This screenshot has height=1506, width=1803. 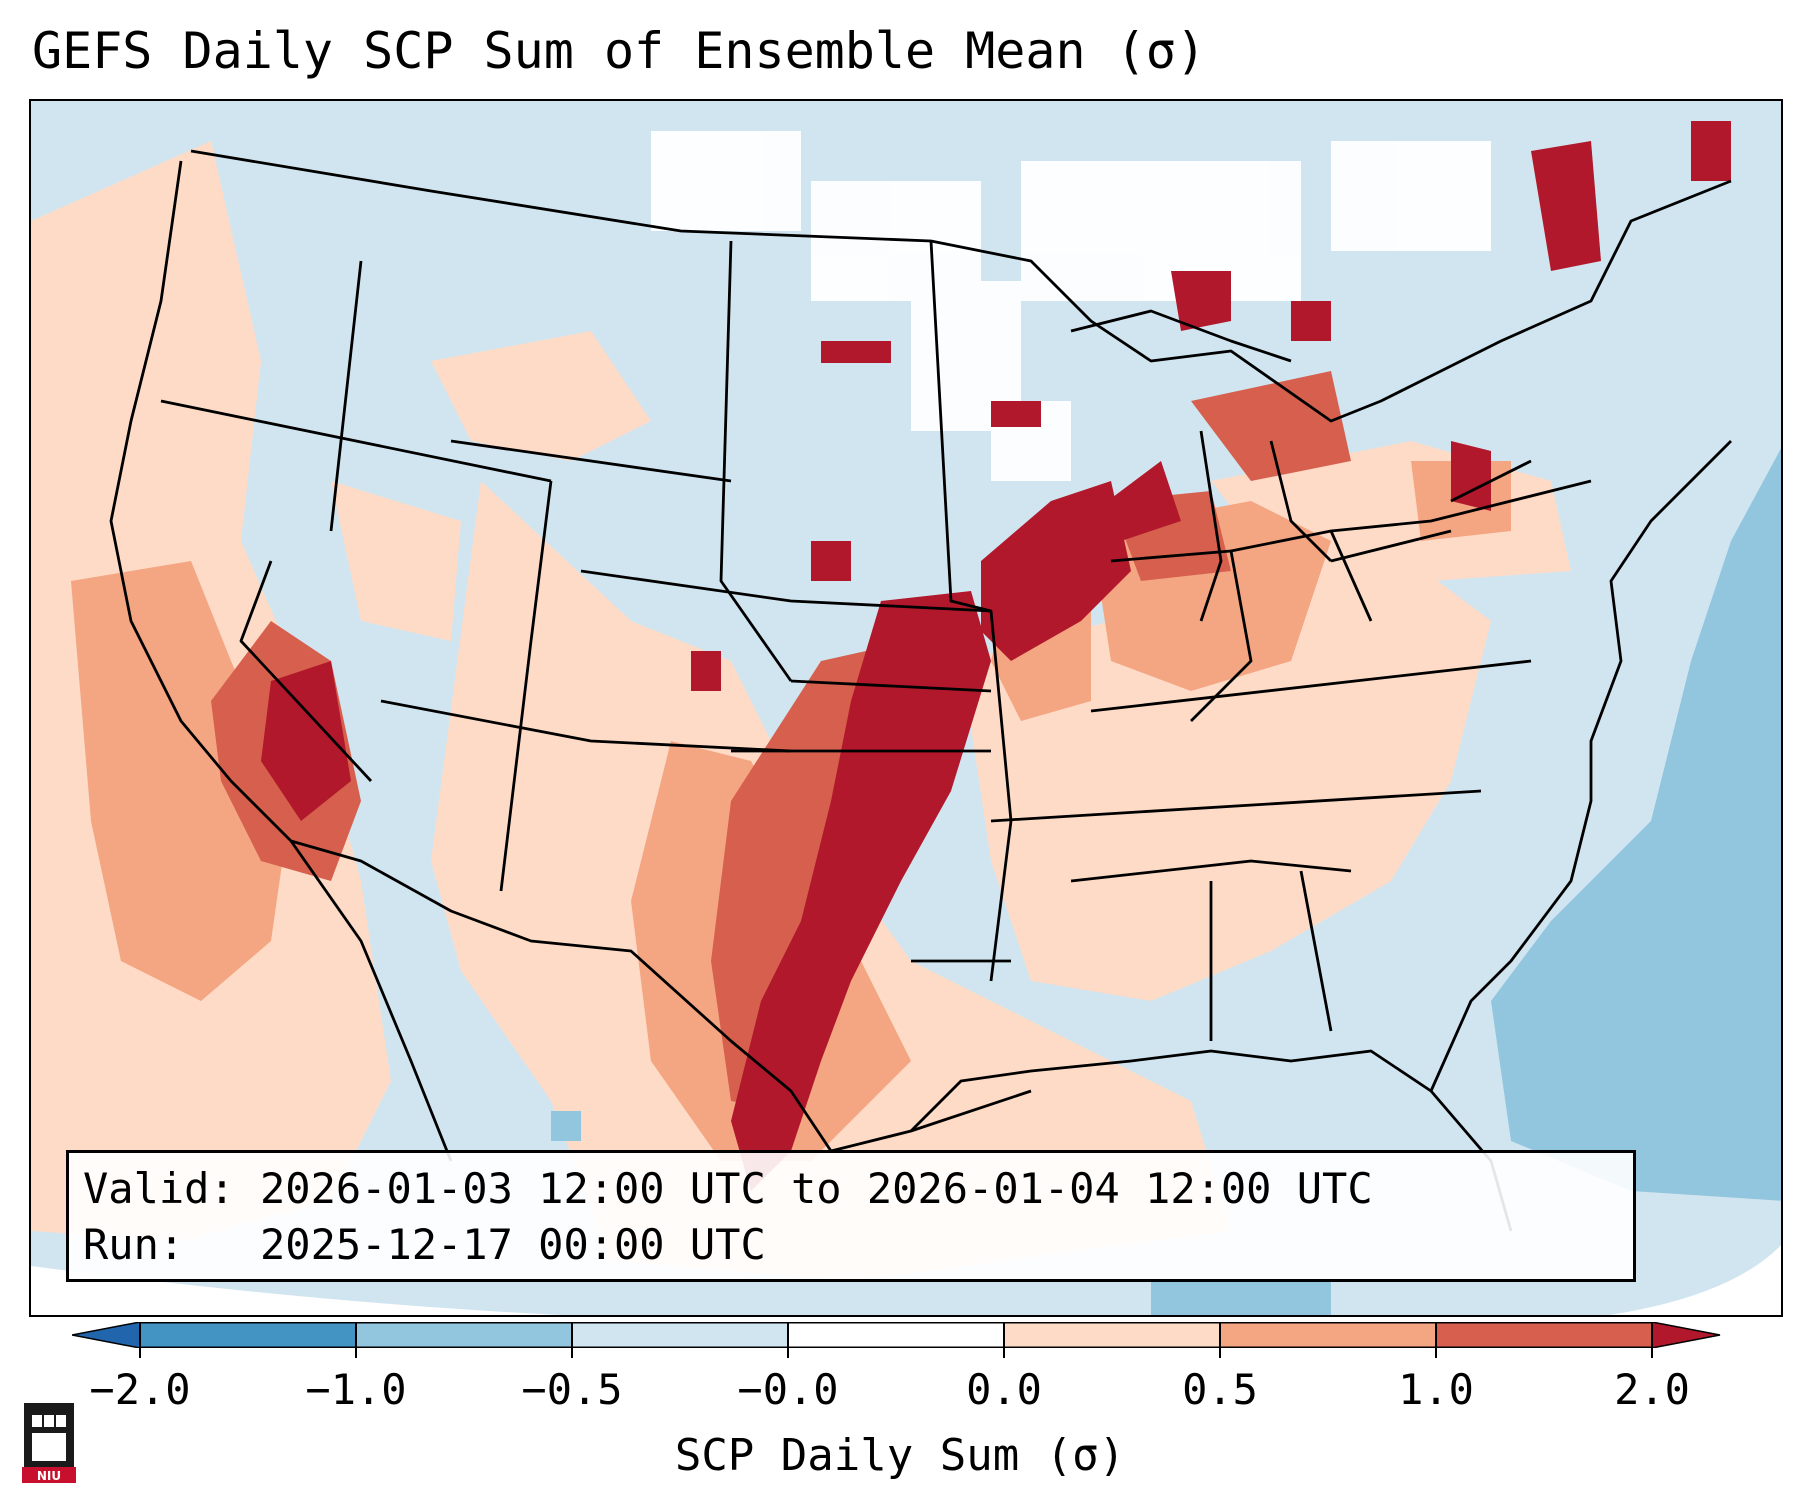 I want to click on niu-logo: NIU, so click(x=49, y=1443).